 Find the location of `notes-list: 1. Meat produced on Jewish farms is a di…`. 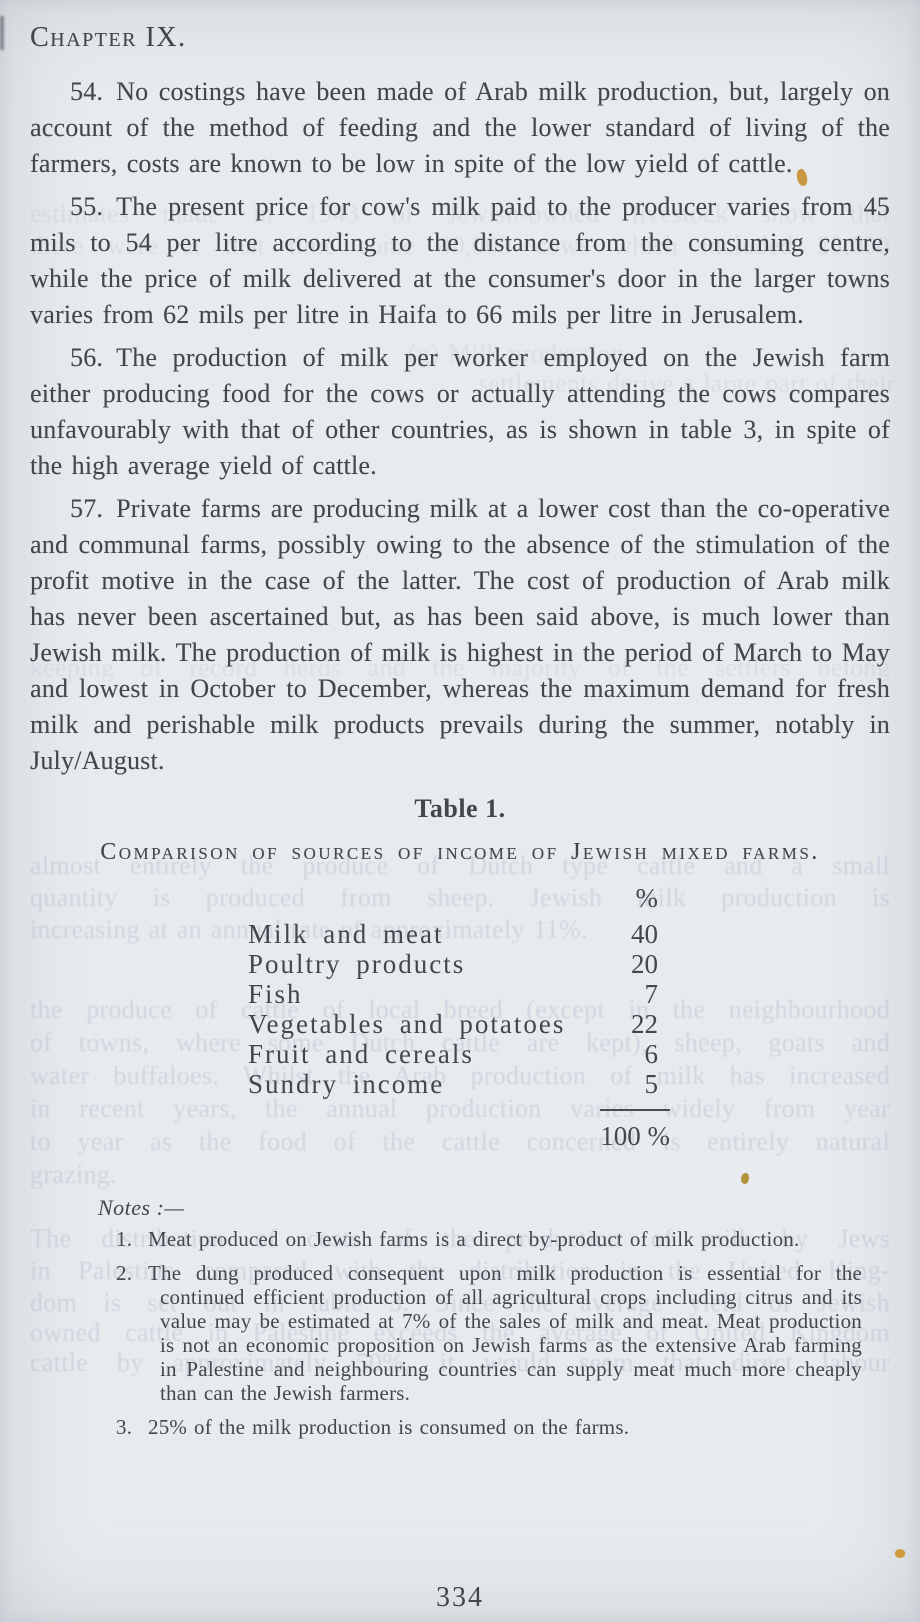

notes-list: 1. Meat produced on Jewish farms is a di… is located at coordinates (489, 1333).